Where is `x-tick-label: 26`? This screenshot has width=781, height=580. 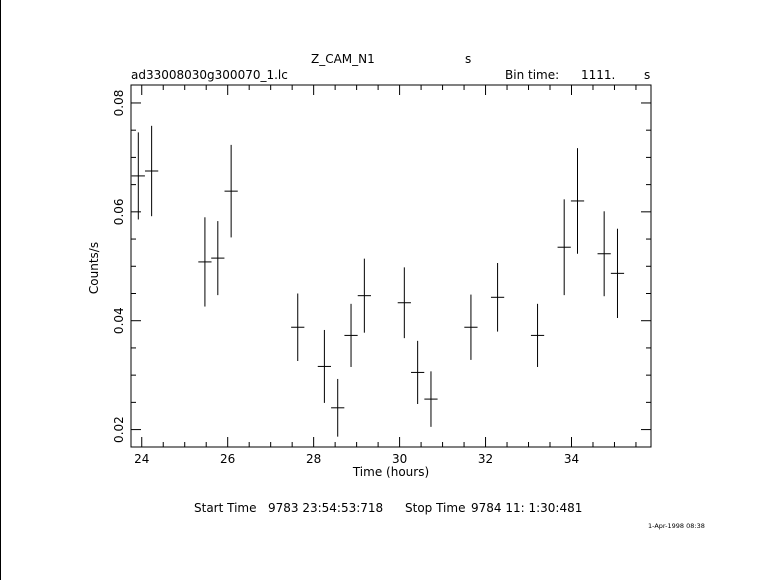
x-tick-label: 26 is located at coordinates (227, 459).